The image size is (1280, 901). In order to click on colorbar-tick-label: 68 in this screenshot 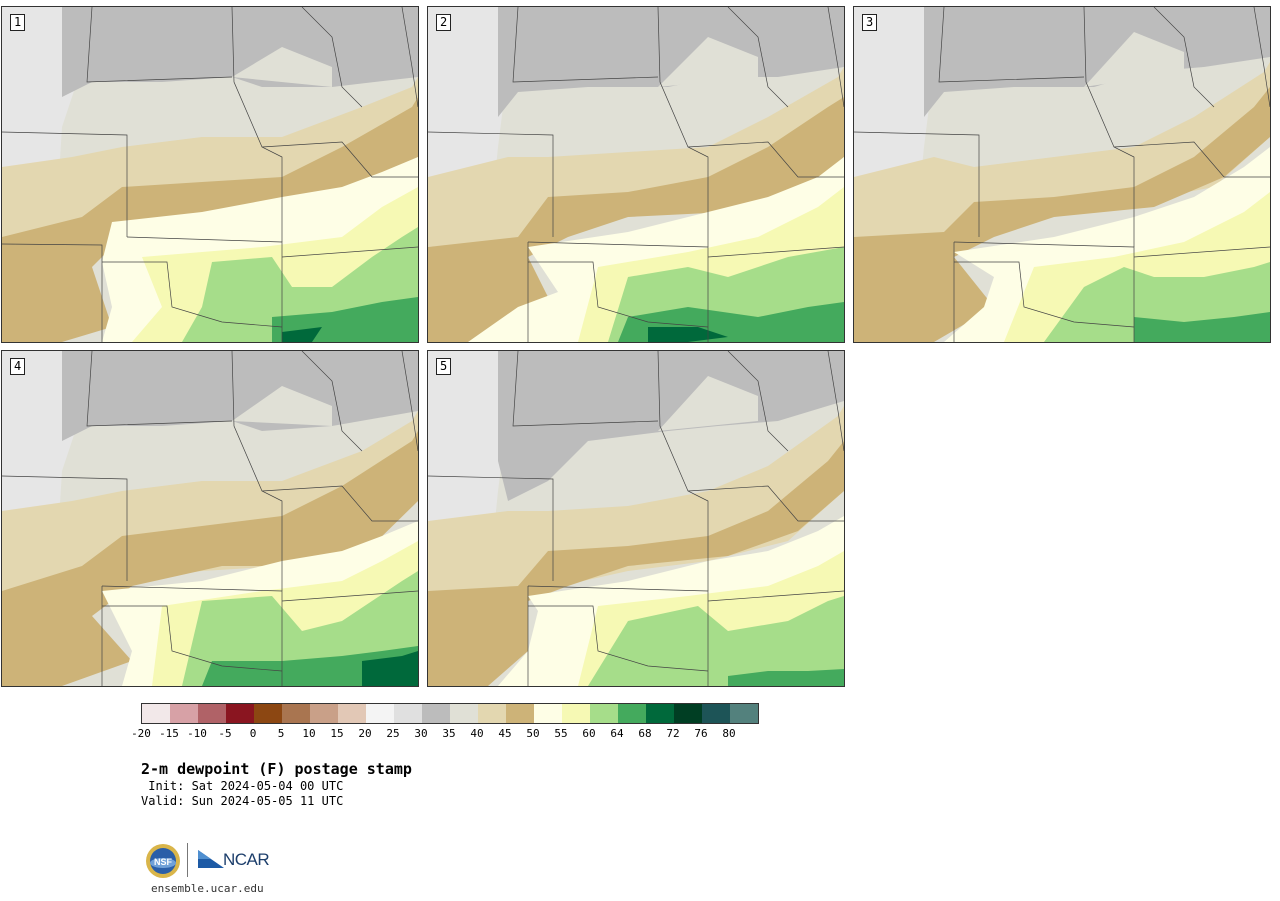, I will do `click(645, 733)`.